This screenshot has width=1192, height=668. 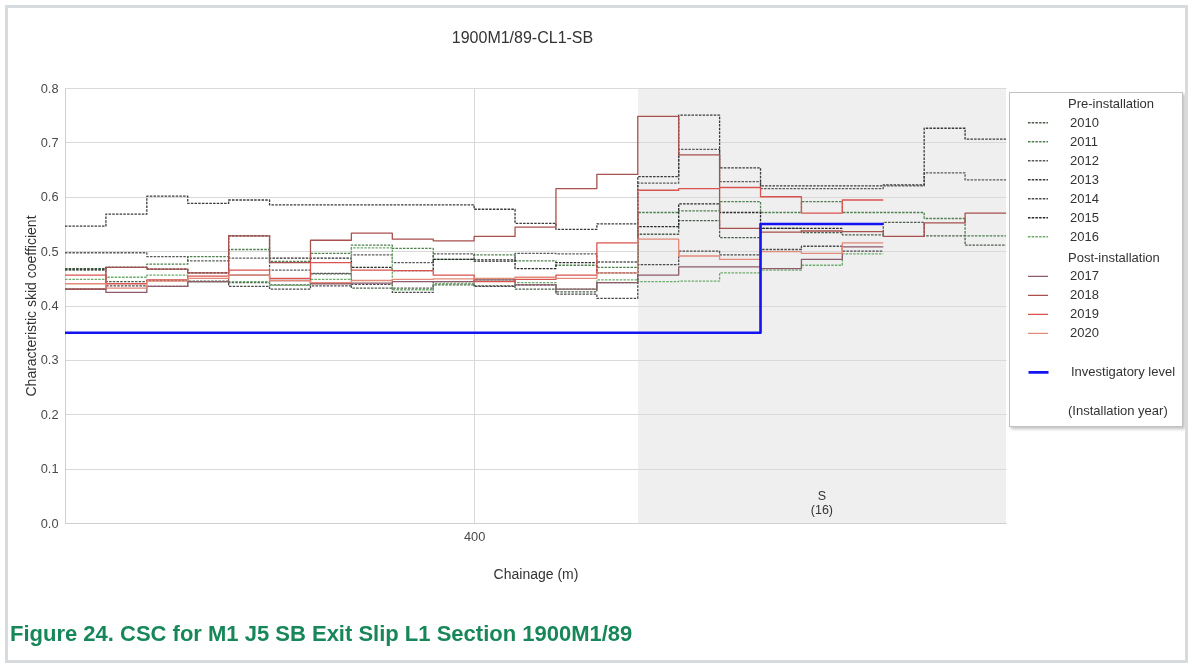 I want to click on y-tick-label: 0.6, so click(x=49, y=197).